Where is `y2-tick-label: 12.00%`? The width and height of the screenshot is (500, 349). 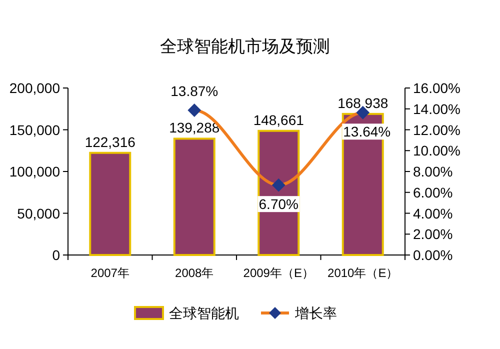 y2-tick-label: 12.00% is located at coordinates (436, 130).